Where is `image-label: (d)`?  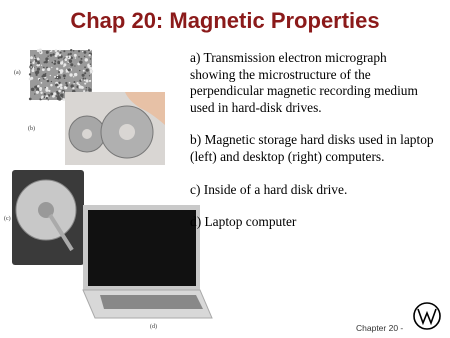
image-label: (d) is located at coordinates (153, 326).